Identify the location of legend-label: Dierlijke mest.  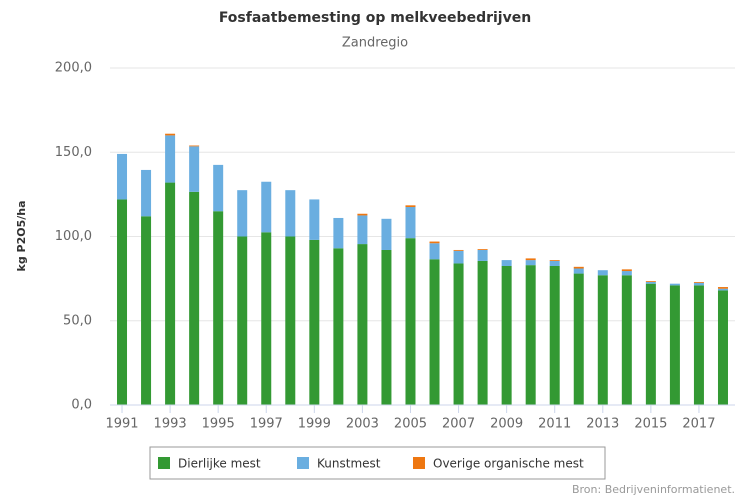
(219, 464).